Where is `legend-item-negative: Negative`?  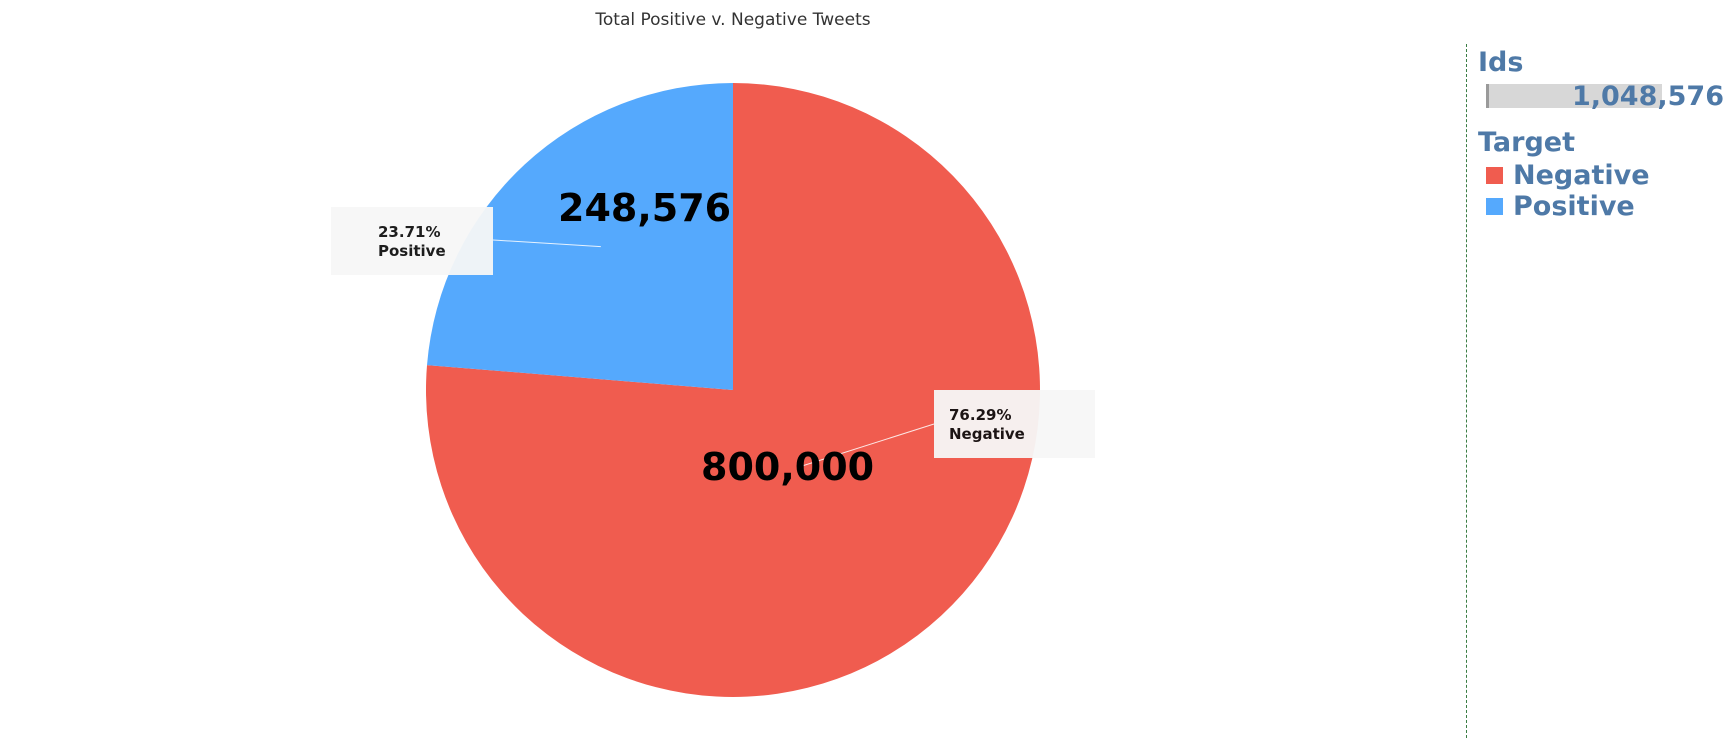
legend-item-negative: Negative is located at coordinates (1607, 175).